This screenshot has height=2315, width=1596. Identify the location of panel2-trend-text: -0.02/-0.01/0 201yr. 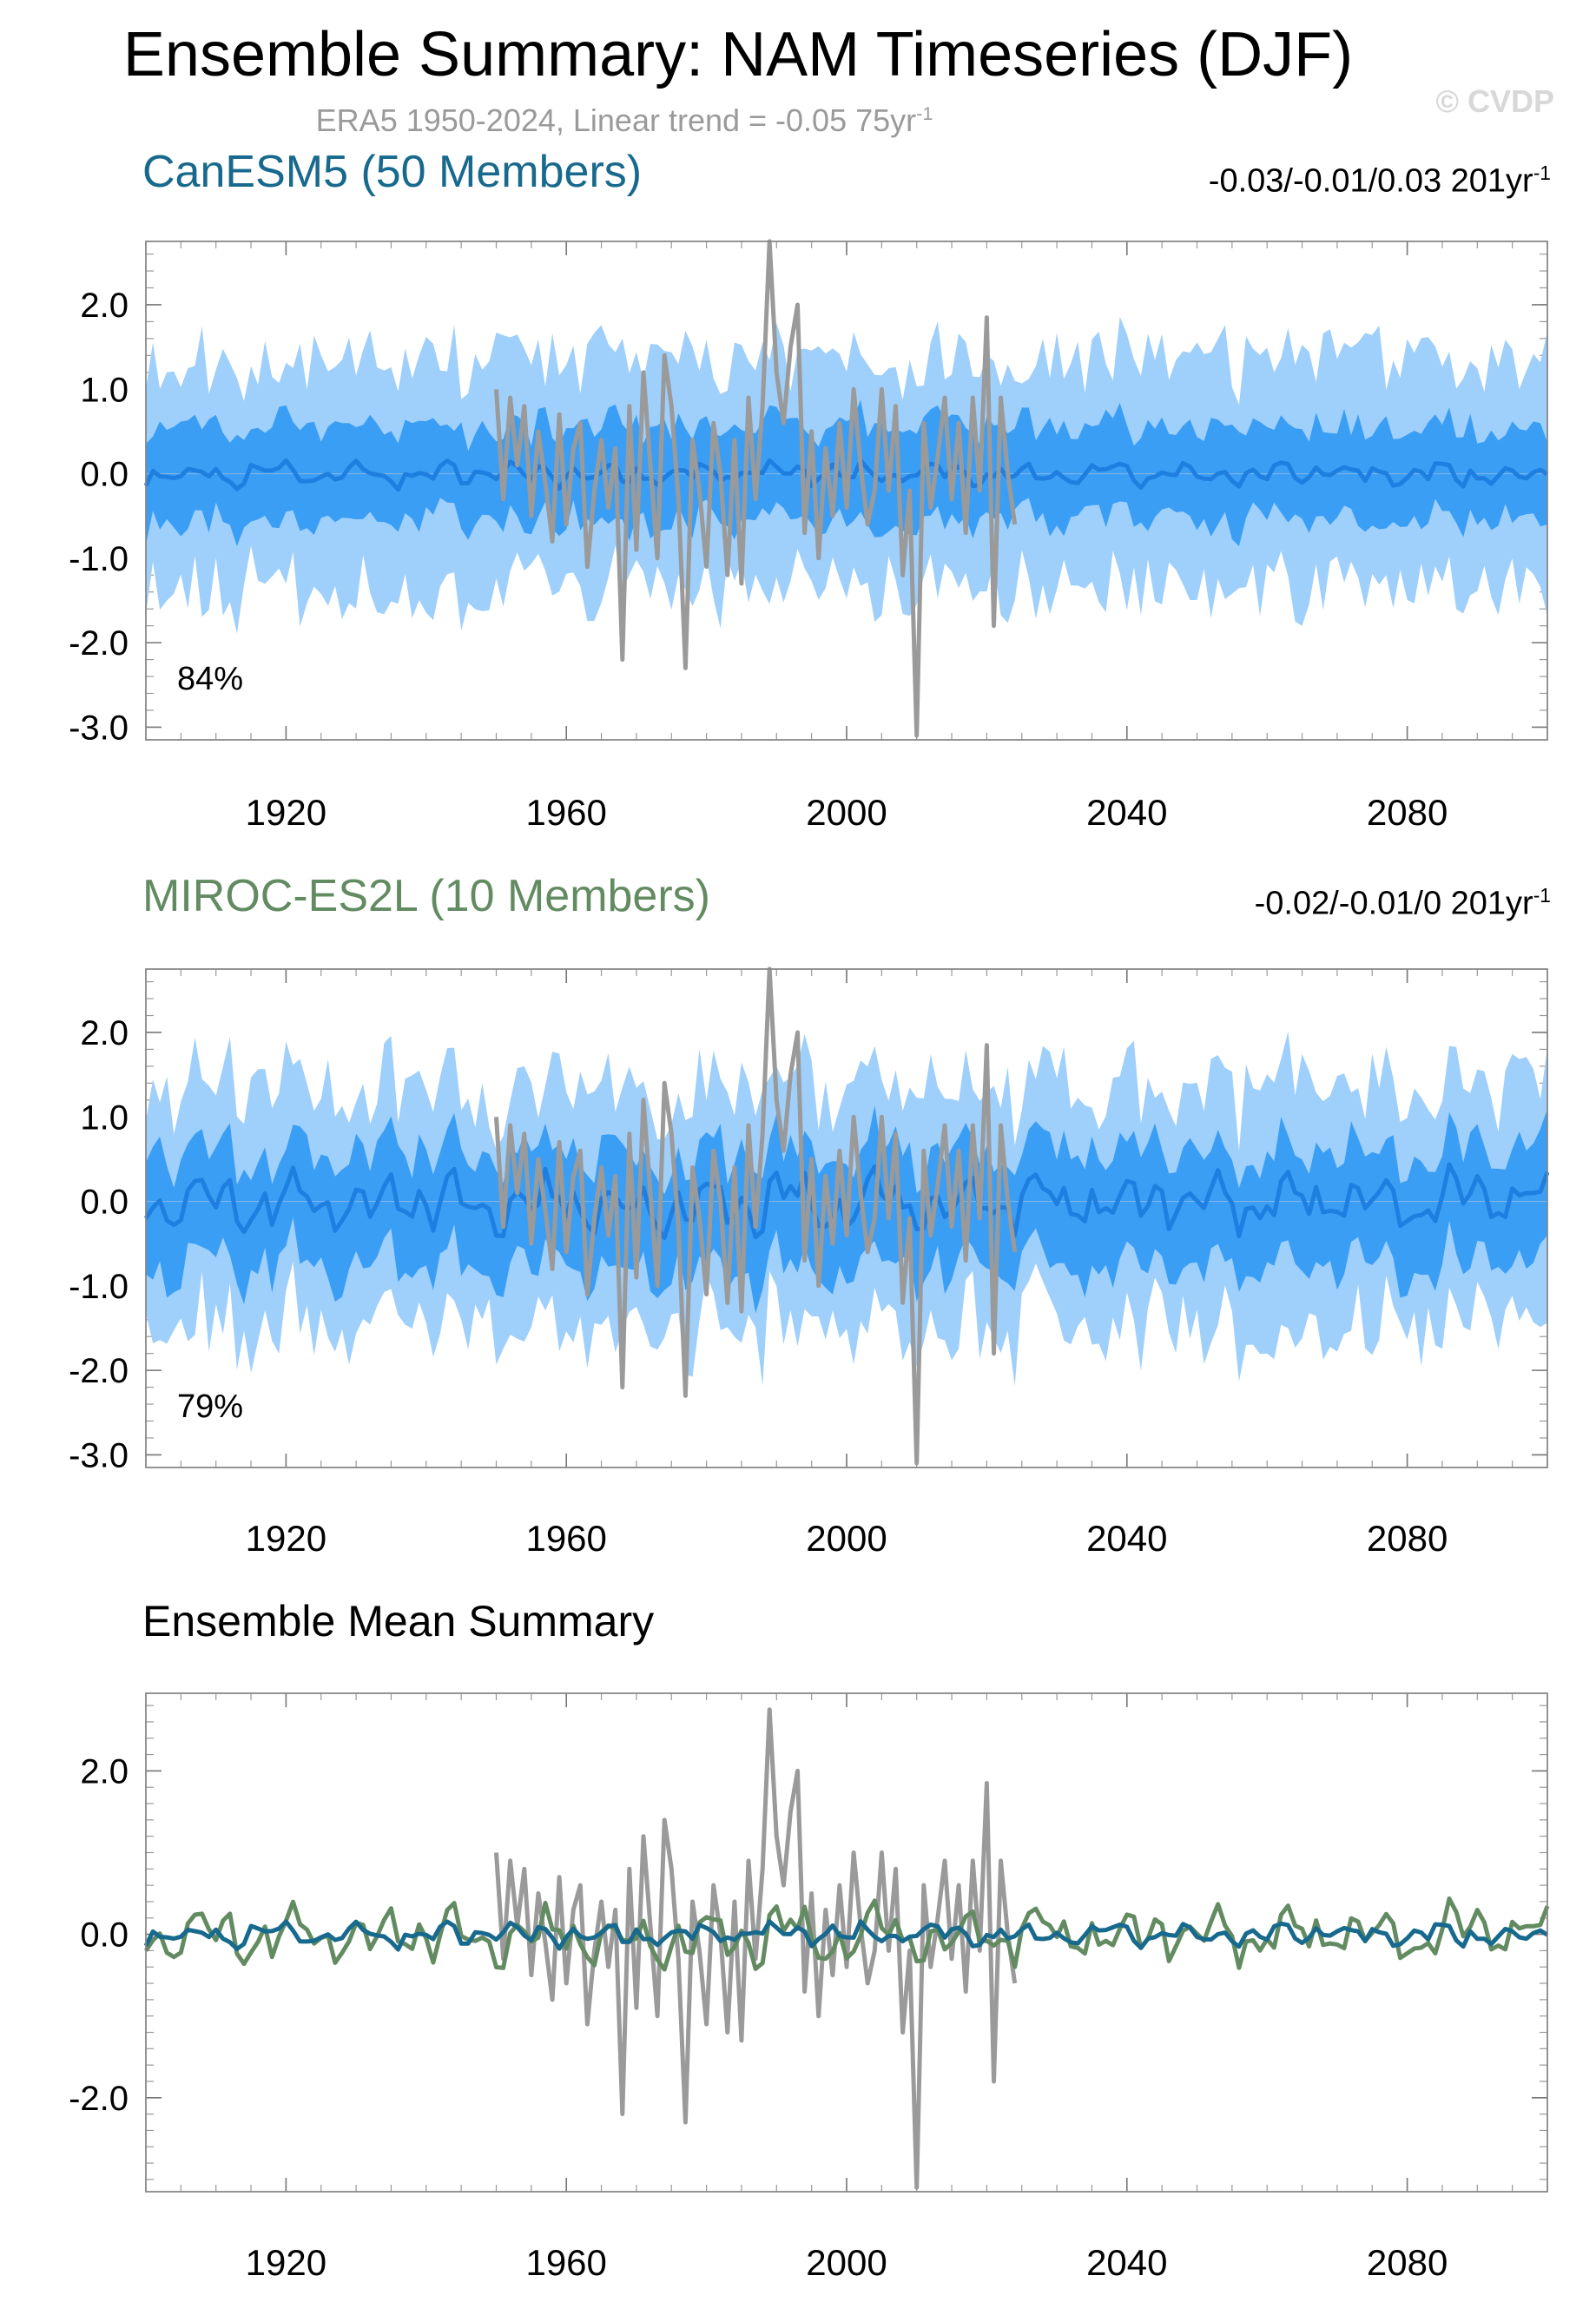
(1393, 903).